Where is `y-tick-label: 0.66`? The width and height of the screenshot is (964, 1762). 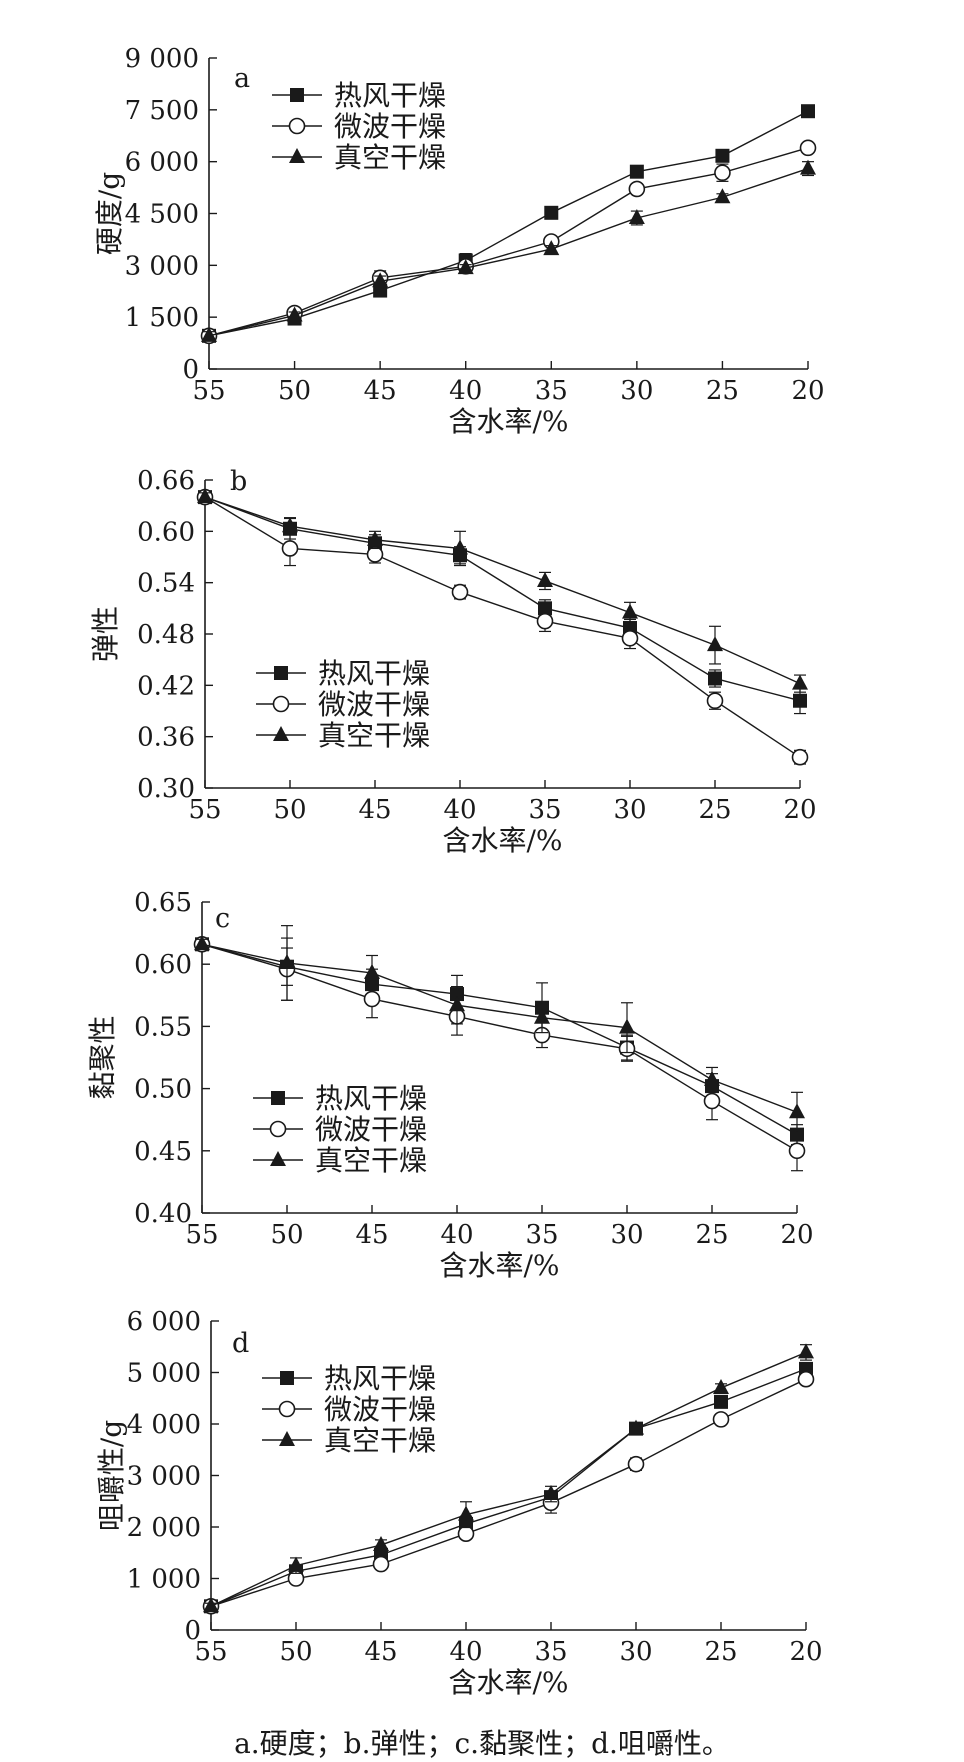
y-tick-label: 0.66 is located at coordinates (166, 481).